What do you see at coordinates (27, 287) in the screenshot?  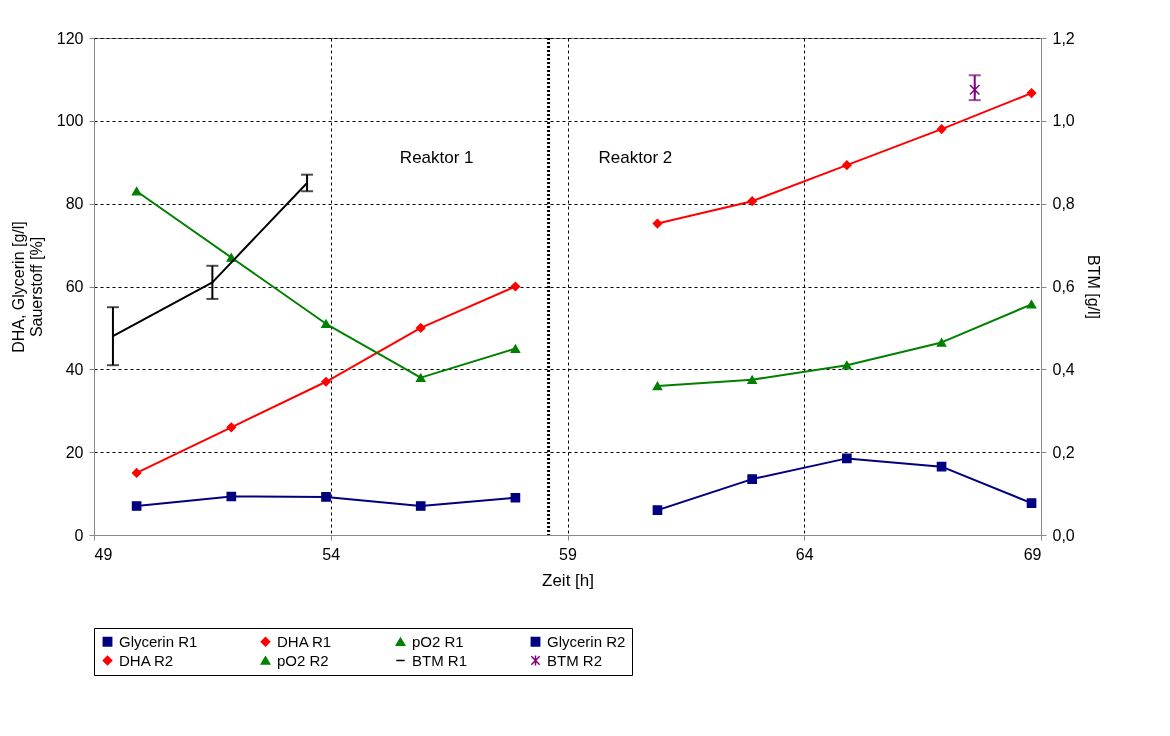 I see `y-axis-title: DHA, Glycerin [g/l] Sauerstoff [%]` at bounding box center [27, 287].